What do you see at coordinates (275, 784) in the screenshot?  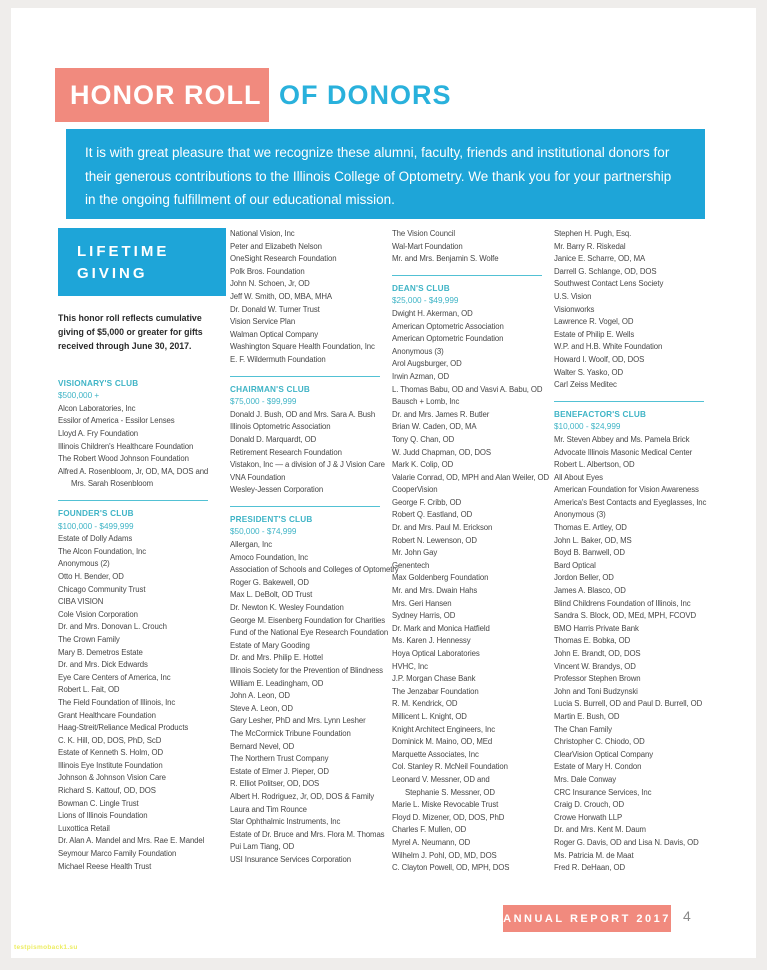 I see `donor-name: R. Elliot Politser, OD, DOS` at bounding box center [275, 784].